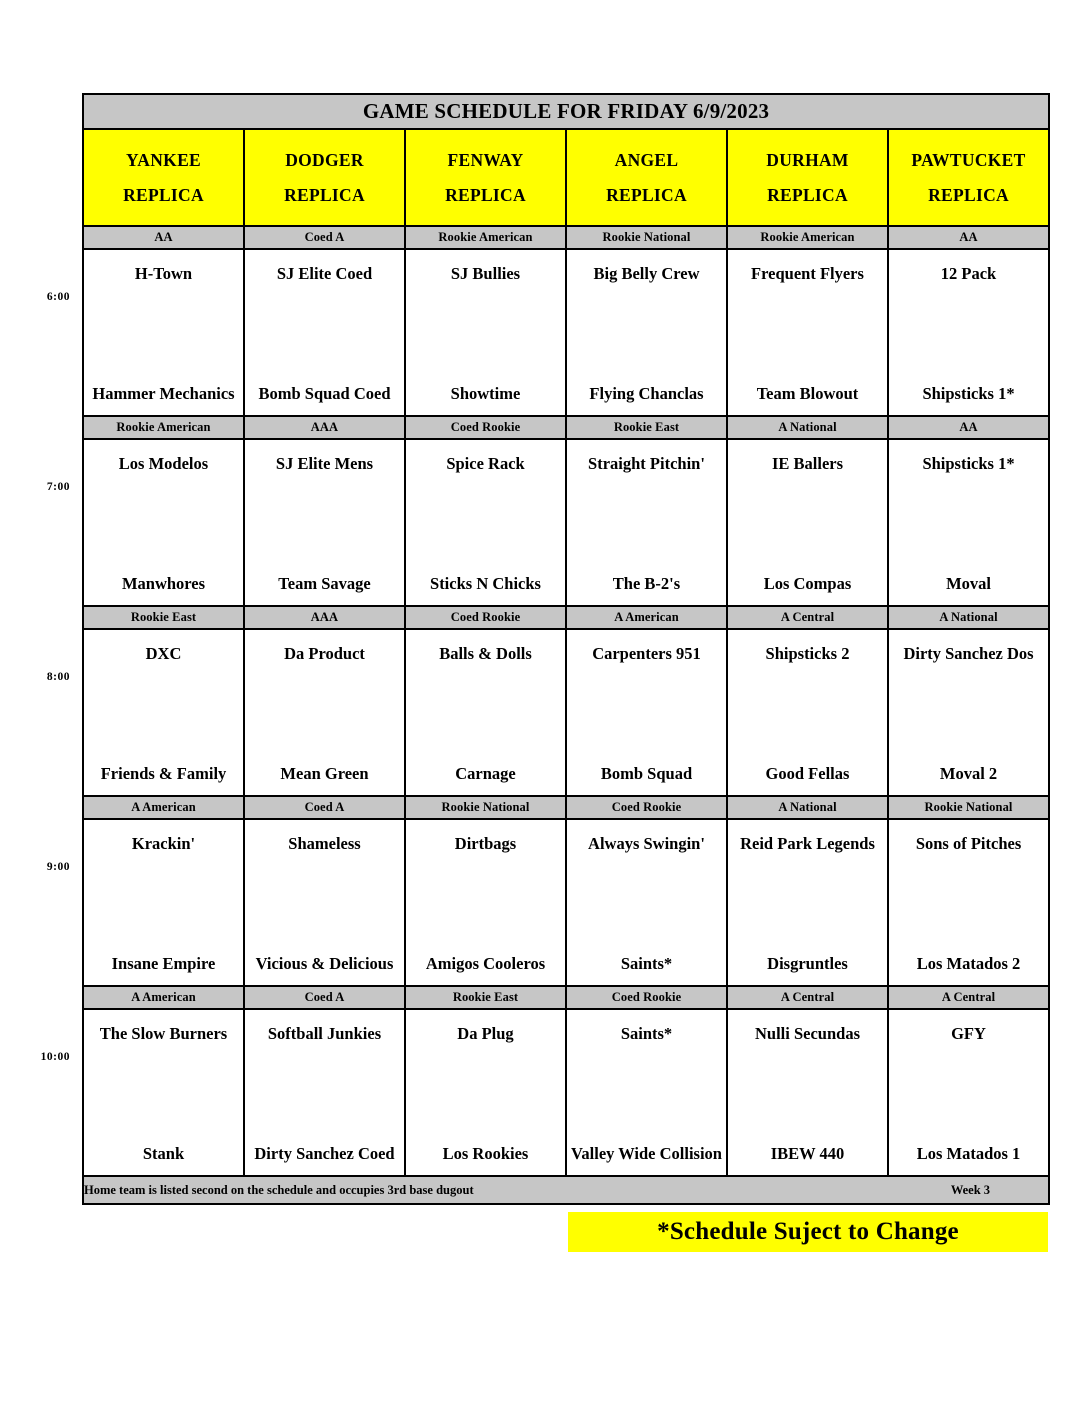 This screenshot has height=1408, width=1088. I want to click on game-cell: Always Swingin' Saints*, so click(646, 902).